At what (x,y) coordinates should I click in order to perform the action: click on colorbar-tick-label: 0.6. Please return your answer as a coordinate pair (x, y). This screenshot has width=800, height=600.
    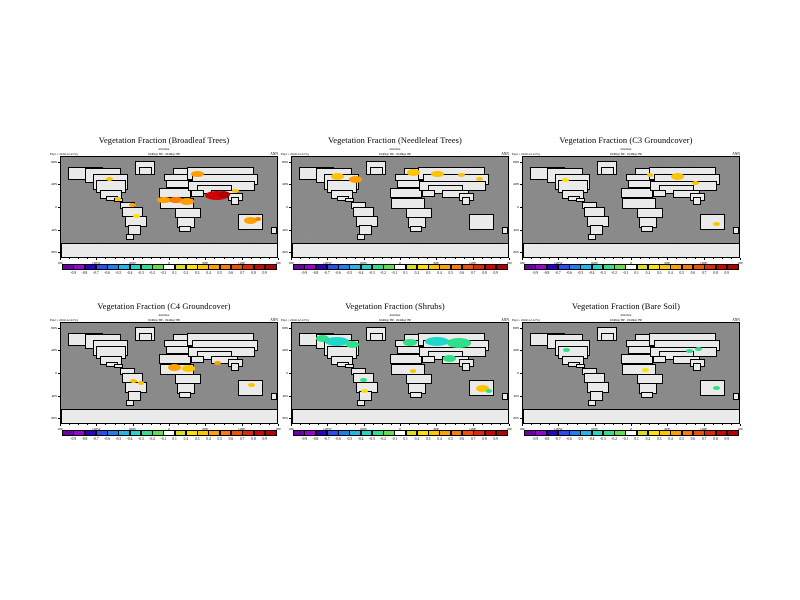
    Looking at the image, I should click on (231, 272).